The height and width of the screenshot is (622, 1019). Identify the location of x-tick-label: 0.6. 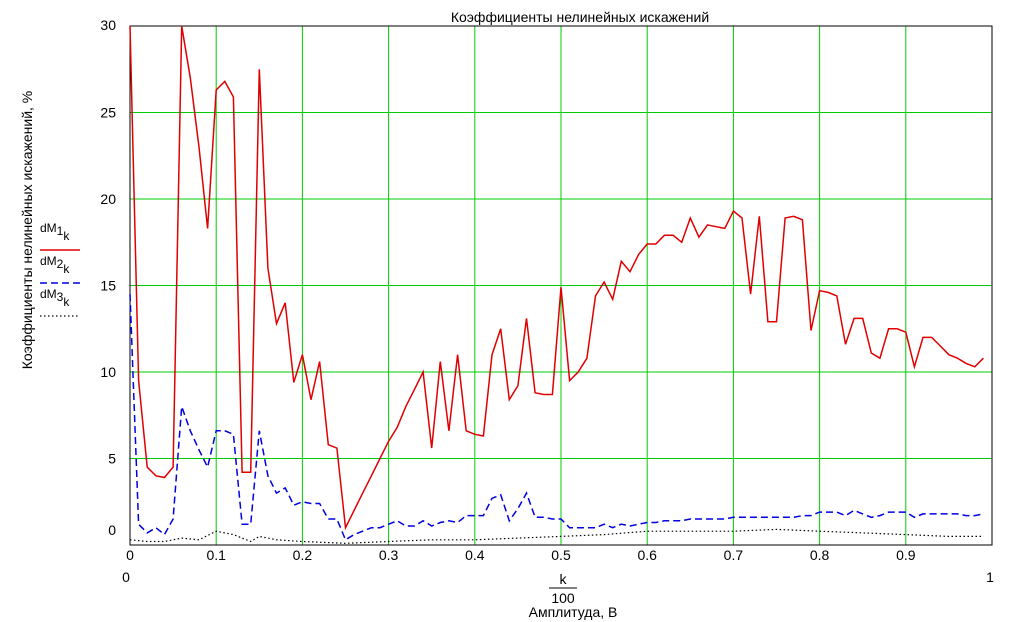
(647, 555).